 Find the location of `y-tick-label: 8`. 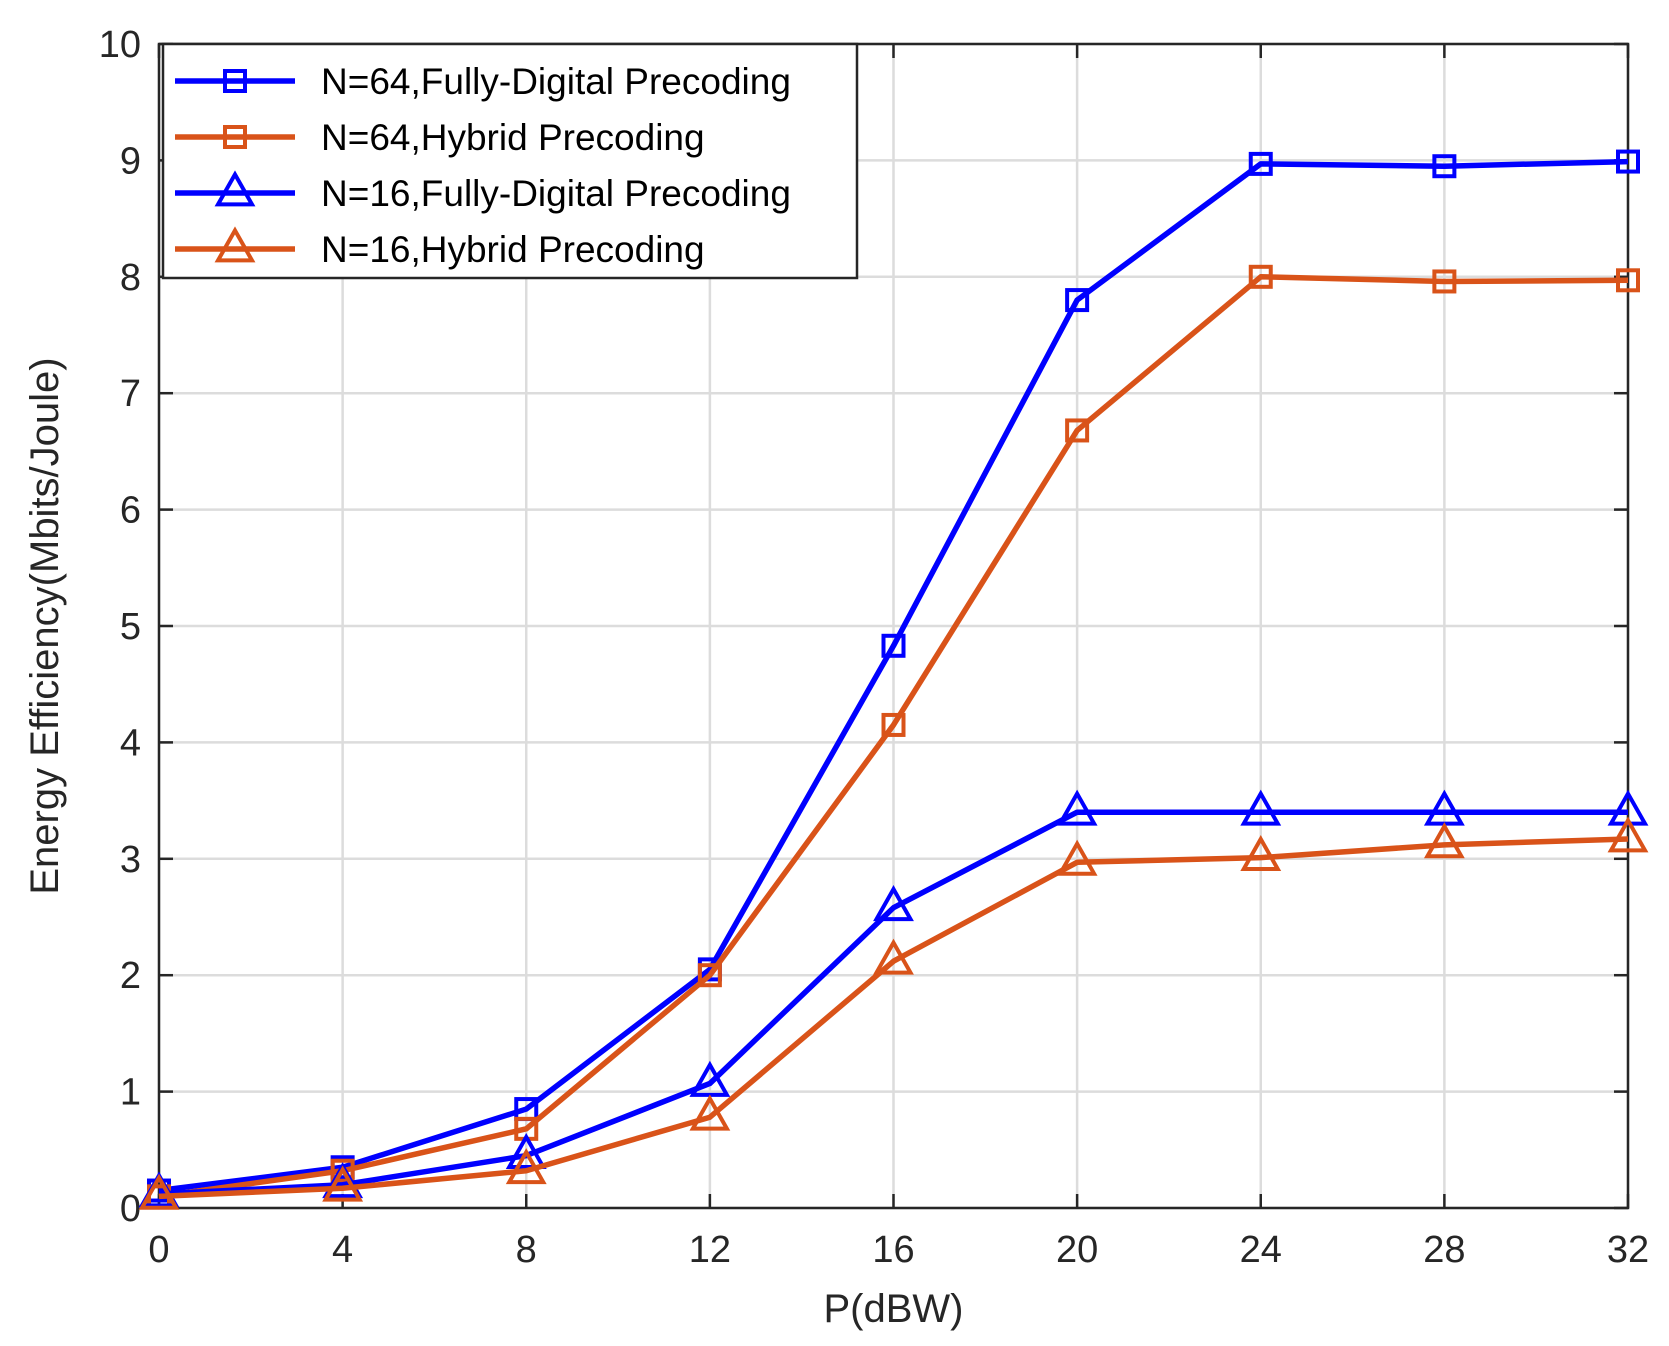

y-tick-label: 8 is located at coordinates (130, 278).